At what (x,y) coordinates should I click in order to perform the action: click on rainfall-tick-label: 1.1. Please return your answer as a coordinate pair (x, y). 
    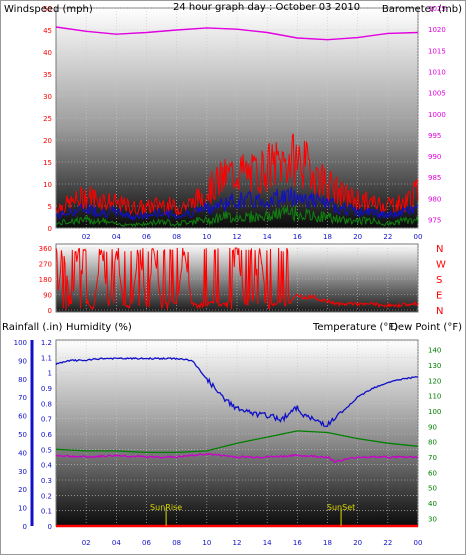
    Looking at the image, I should click on (46, 358).